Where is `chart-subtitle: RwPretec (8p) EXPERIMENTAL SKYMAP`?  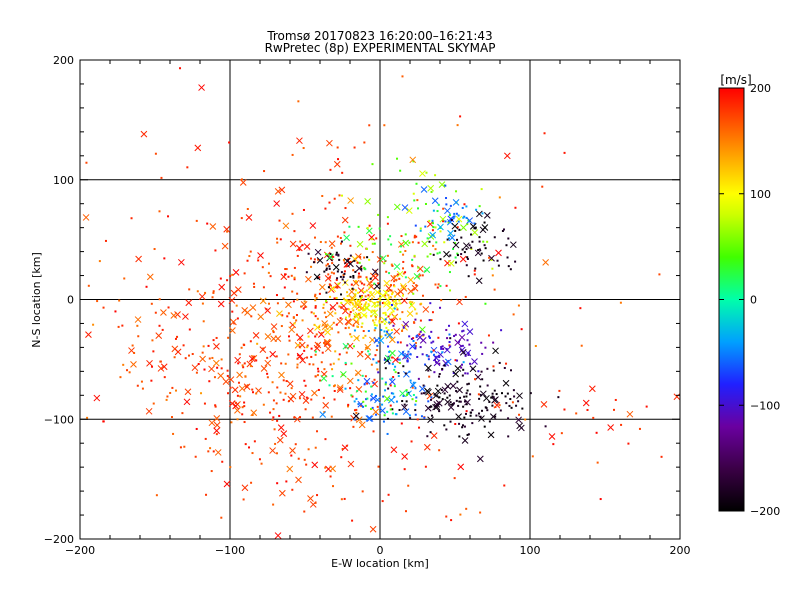
chart-subtitle: RwPretec (8p) EXPERIMENTAL SKYMAP is located at coordinates (380, 48).